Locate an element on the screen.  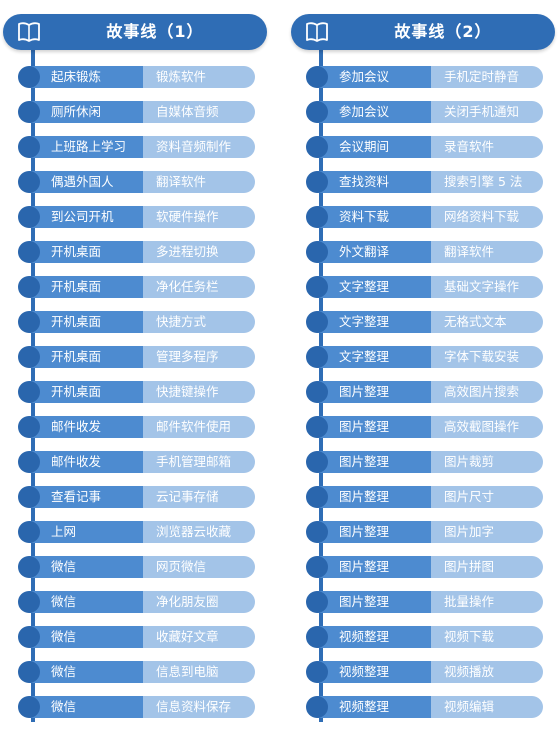
event-label: 上班路上学习 is located at coordinates (86, 147).